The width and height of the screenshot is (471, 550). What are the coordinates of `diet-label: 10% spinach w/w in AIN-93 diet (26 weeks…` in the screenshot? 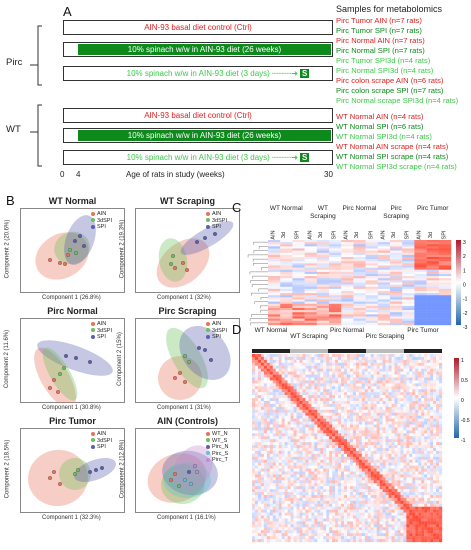 It's located at (204, 135).